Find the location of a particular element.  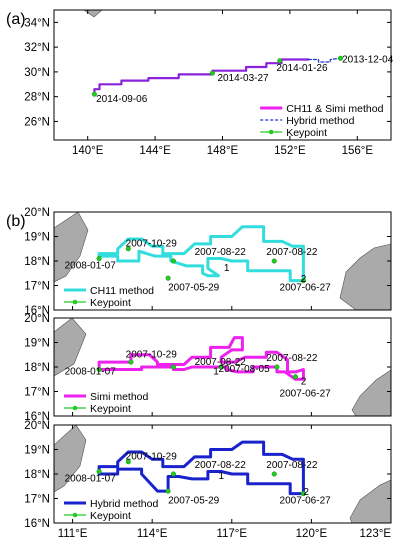

x-tick-label: 148°E is located at coordinates (223, 151).